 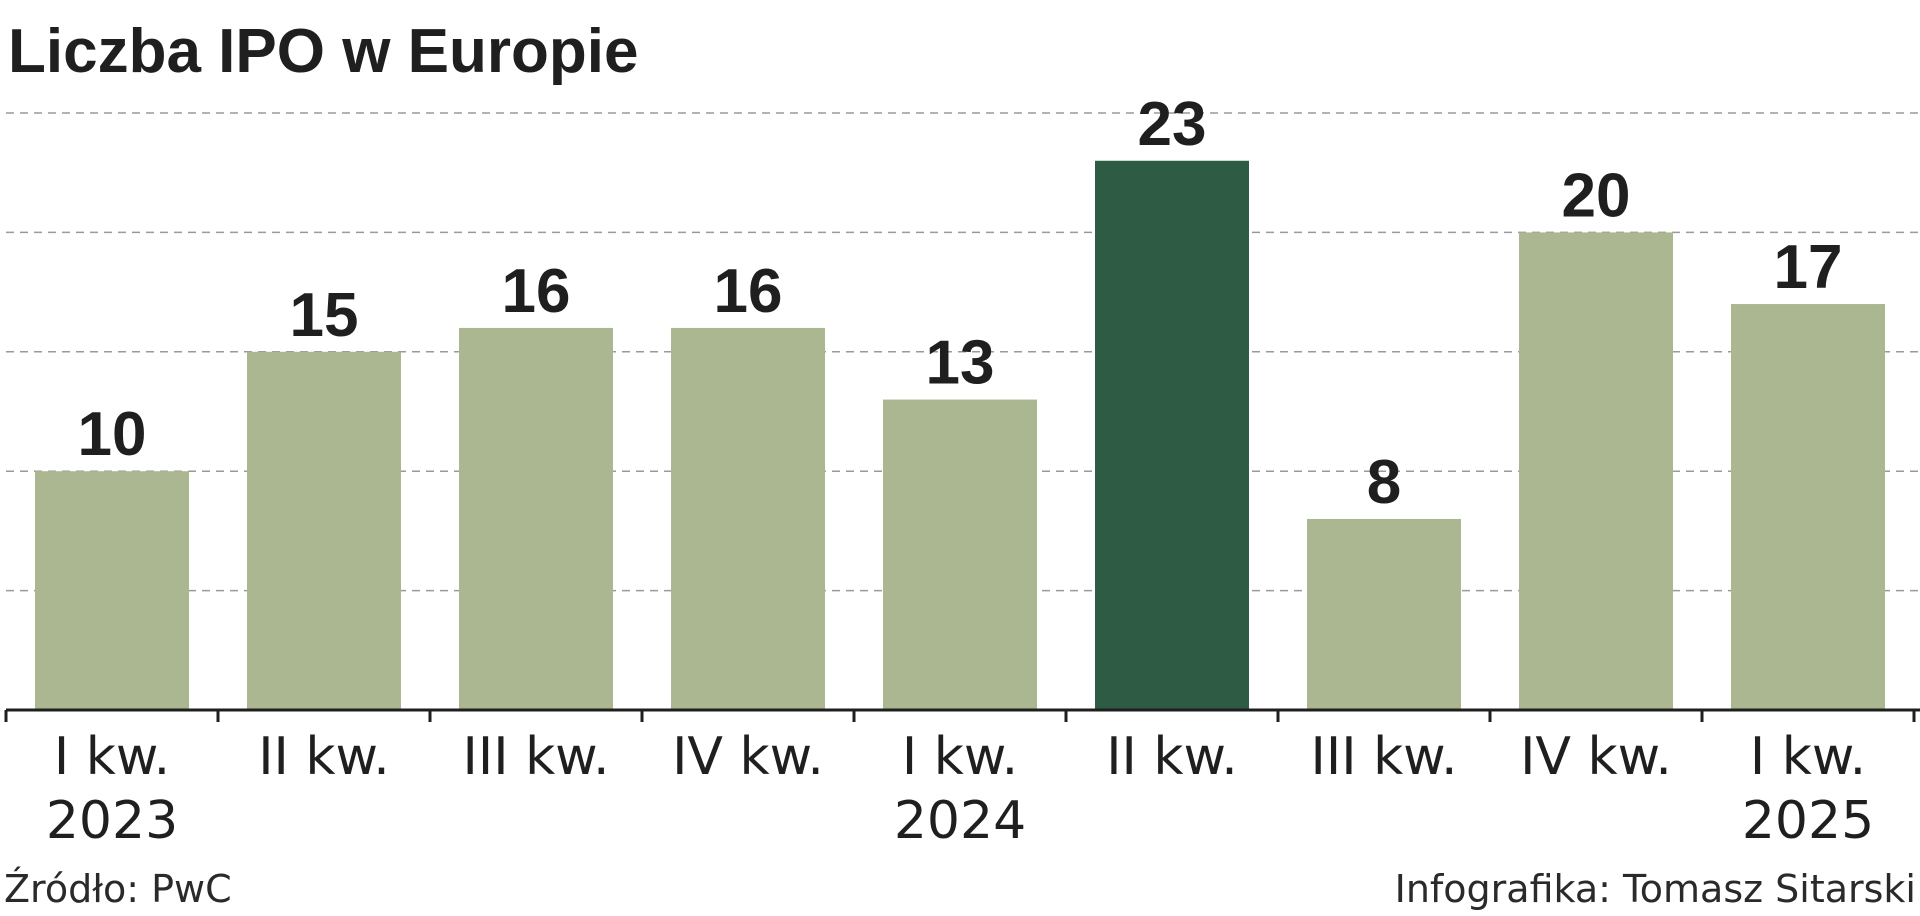 I want to click on source-note: Źródło: PwC, so click(x=118, y=889).